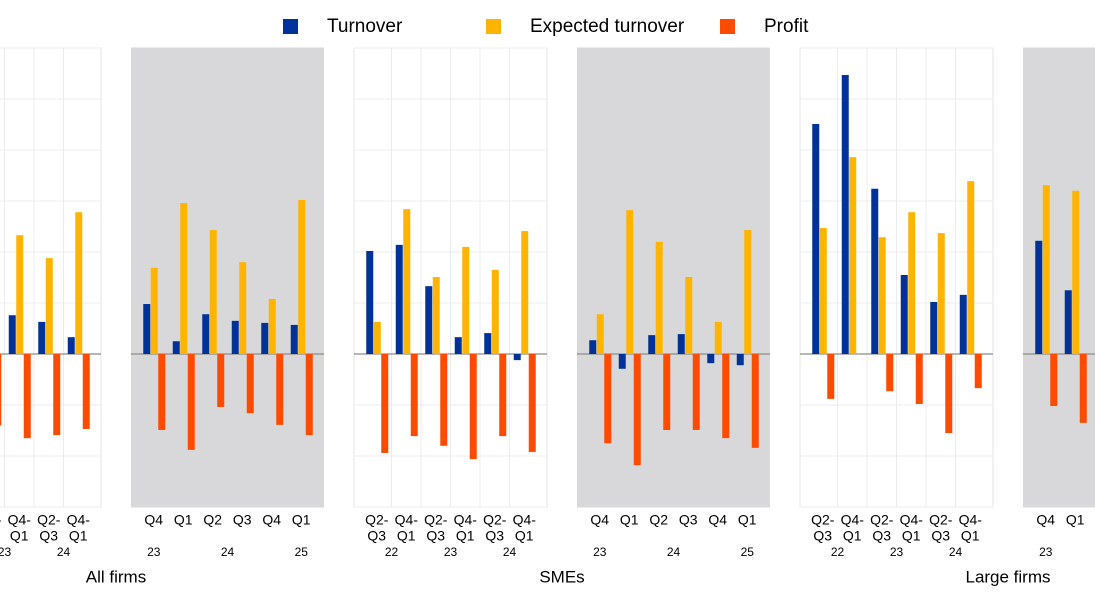  Describe the element at coordinates (658, 520) in the screenshot. I see `x-tick-label: Q2` at that location.